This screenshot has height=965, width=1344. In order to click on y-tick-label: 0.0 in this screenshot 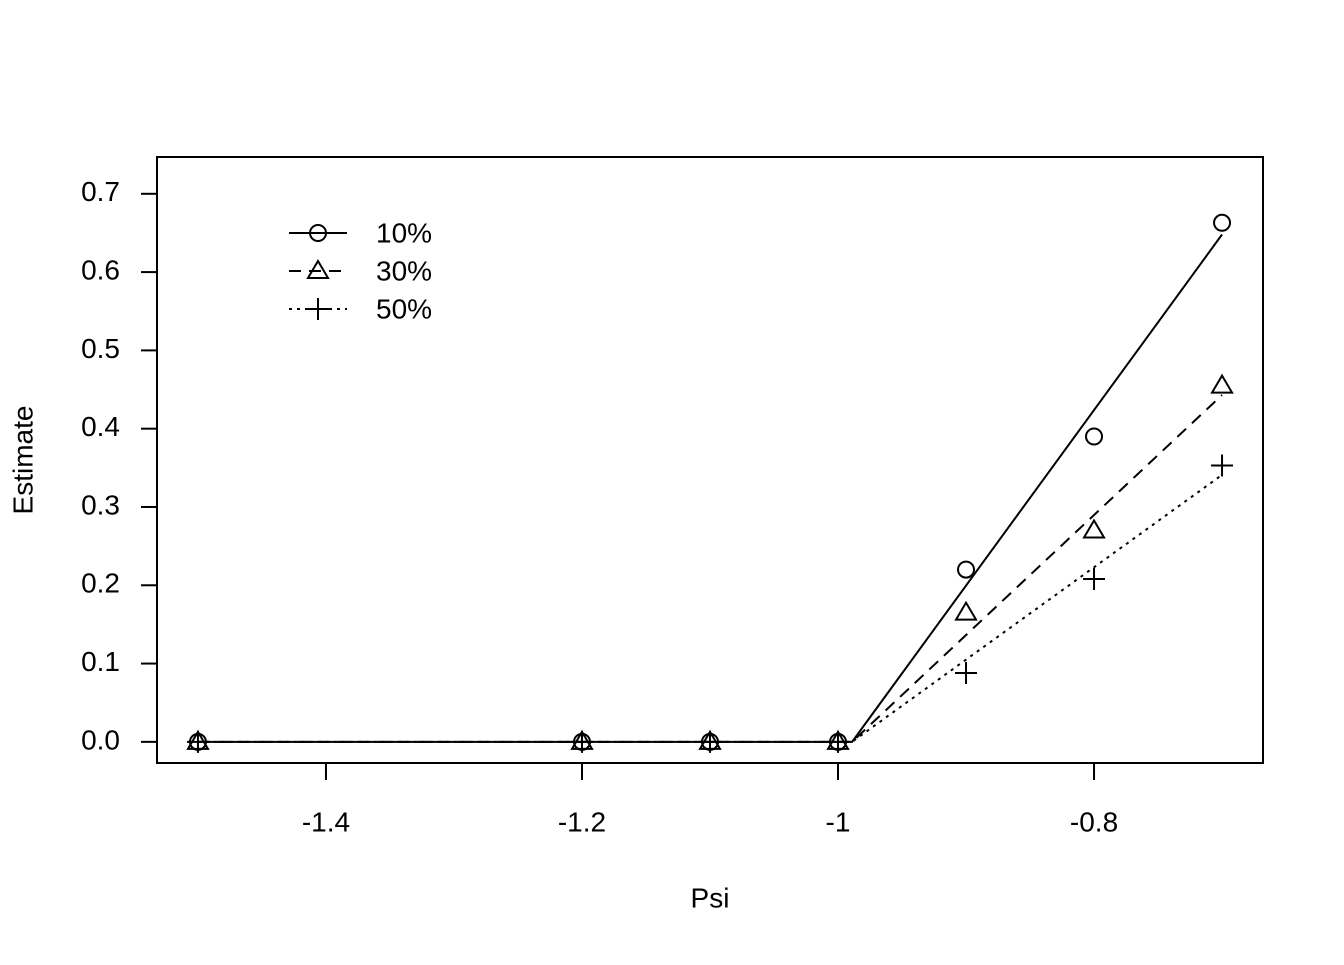, I will do `click(100, 739)`.